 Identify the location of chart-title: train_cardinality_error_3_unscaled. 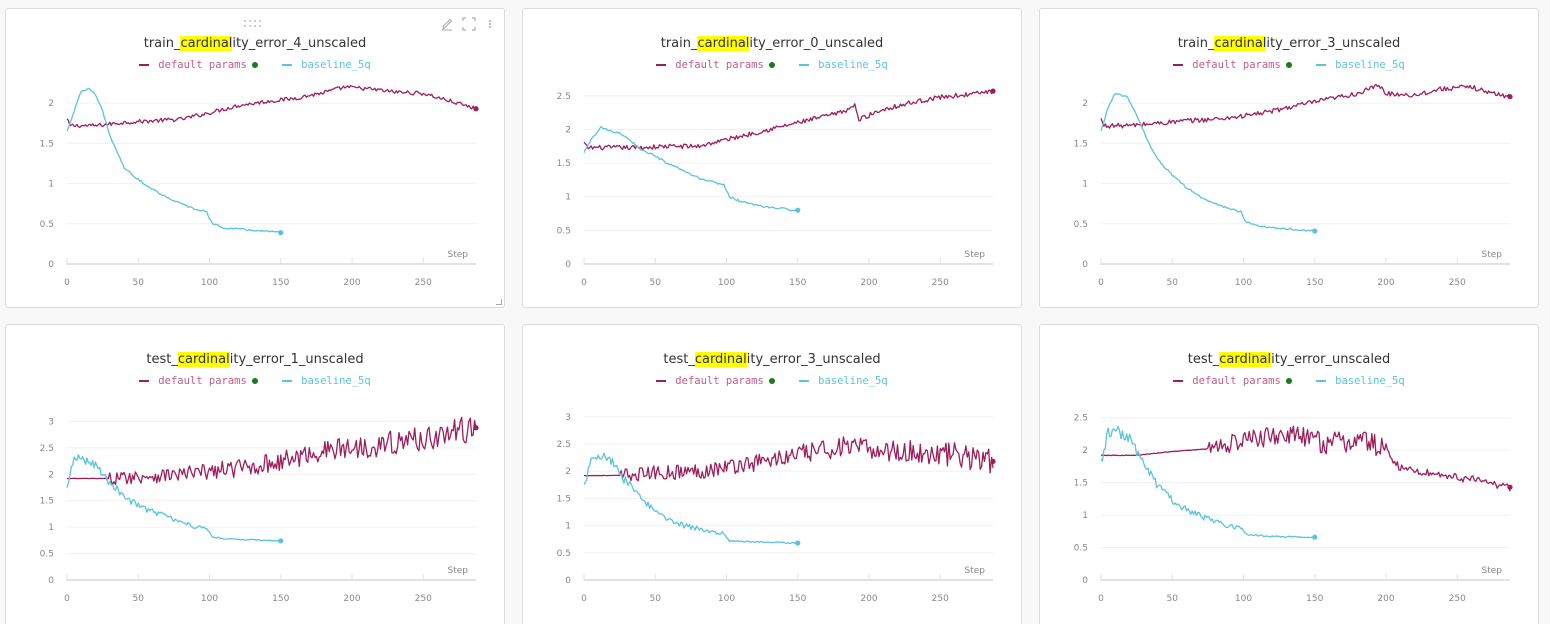
(1289, 43).